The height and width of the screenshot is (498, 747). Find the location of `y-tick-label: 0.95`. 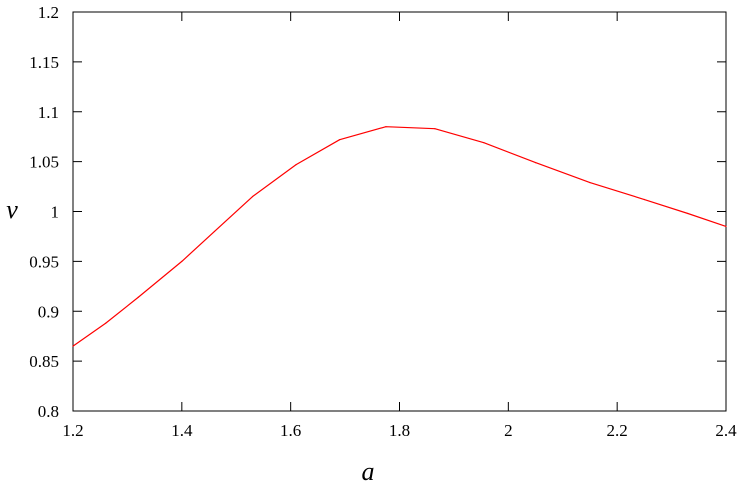

y-tick-label: 0.95 is located at coordinates (44, 261).